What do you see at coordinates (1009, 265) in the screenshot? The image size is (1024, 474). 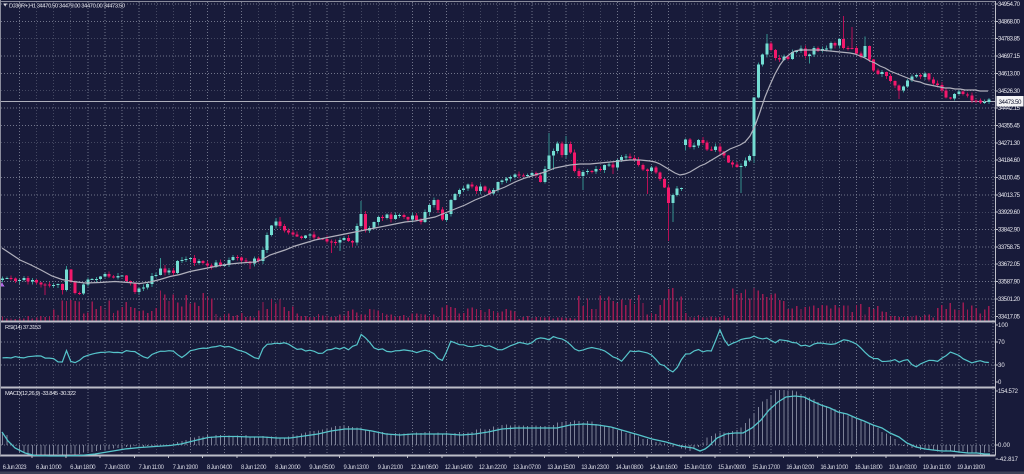 I see `svg-text: 33672.05` at bounding box center [1009, 265].